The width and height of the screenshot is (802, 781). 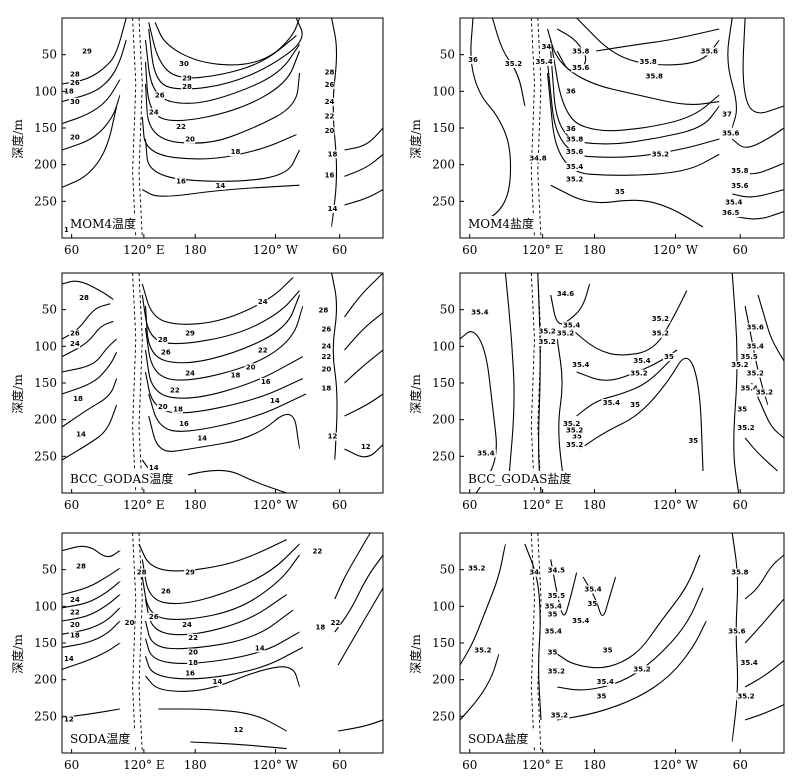 I want to click on contour-label: 35.6, so click(x=730, y=133).